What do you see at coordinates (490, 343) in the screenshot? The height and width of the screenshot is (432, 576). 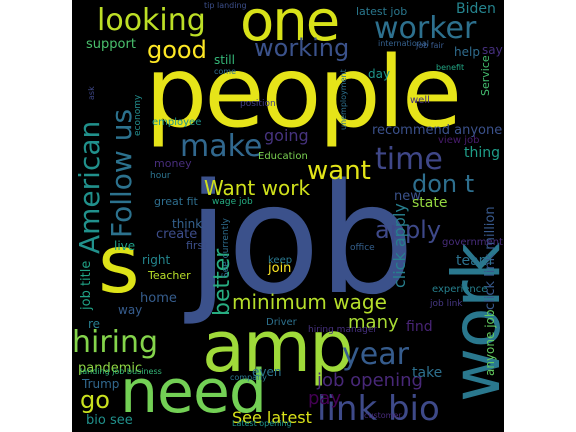 I see `cloud-word-anyone-job: anyone job` at bounding box center [490, 343].